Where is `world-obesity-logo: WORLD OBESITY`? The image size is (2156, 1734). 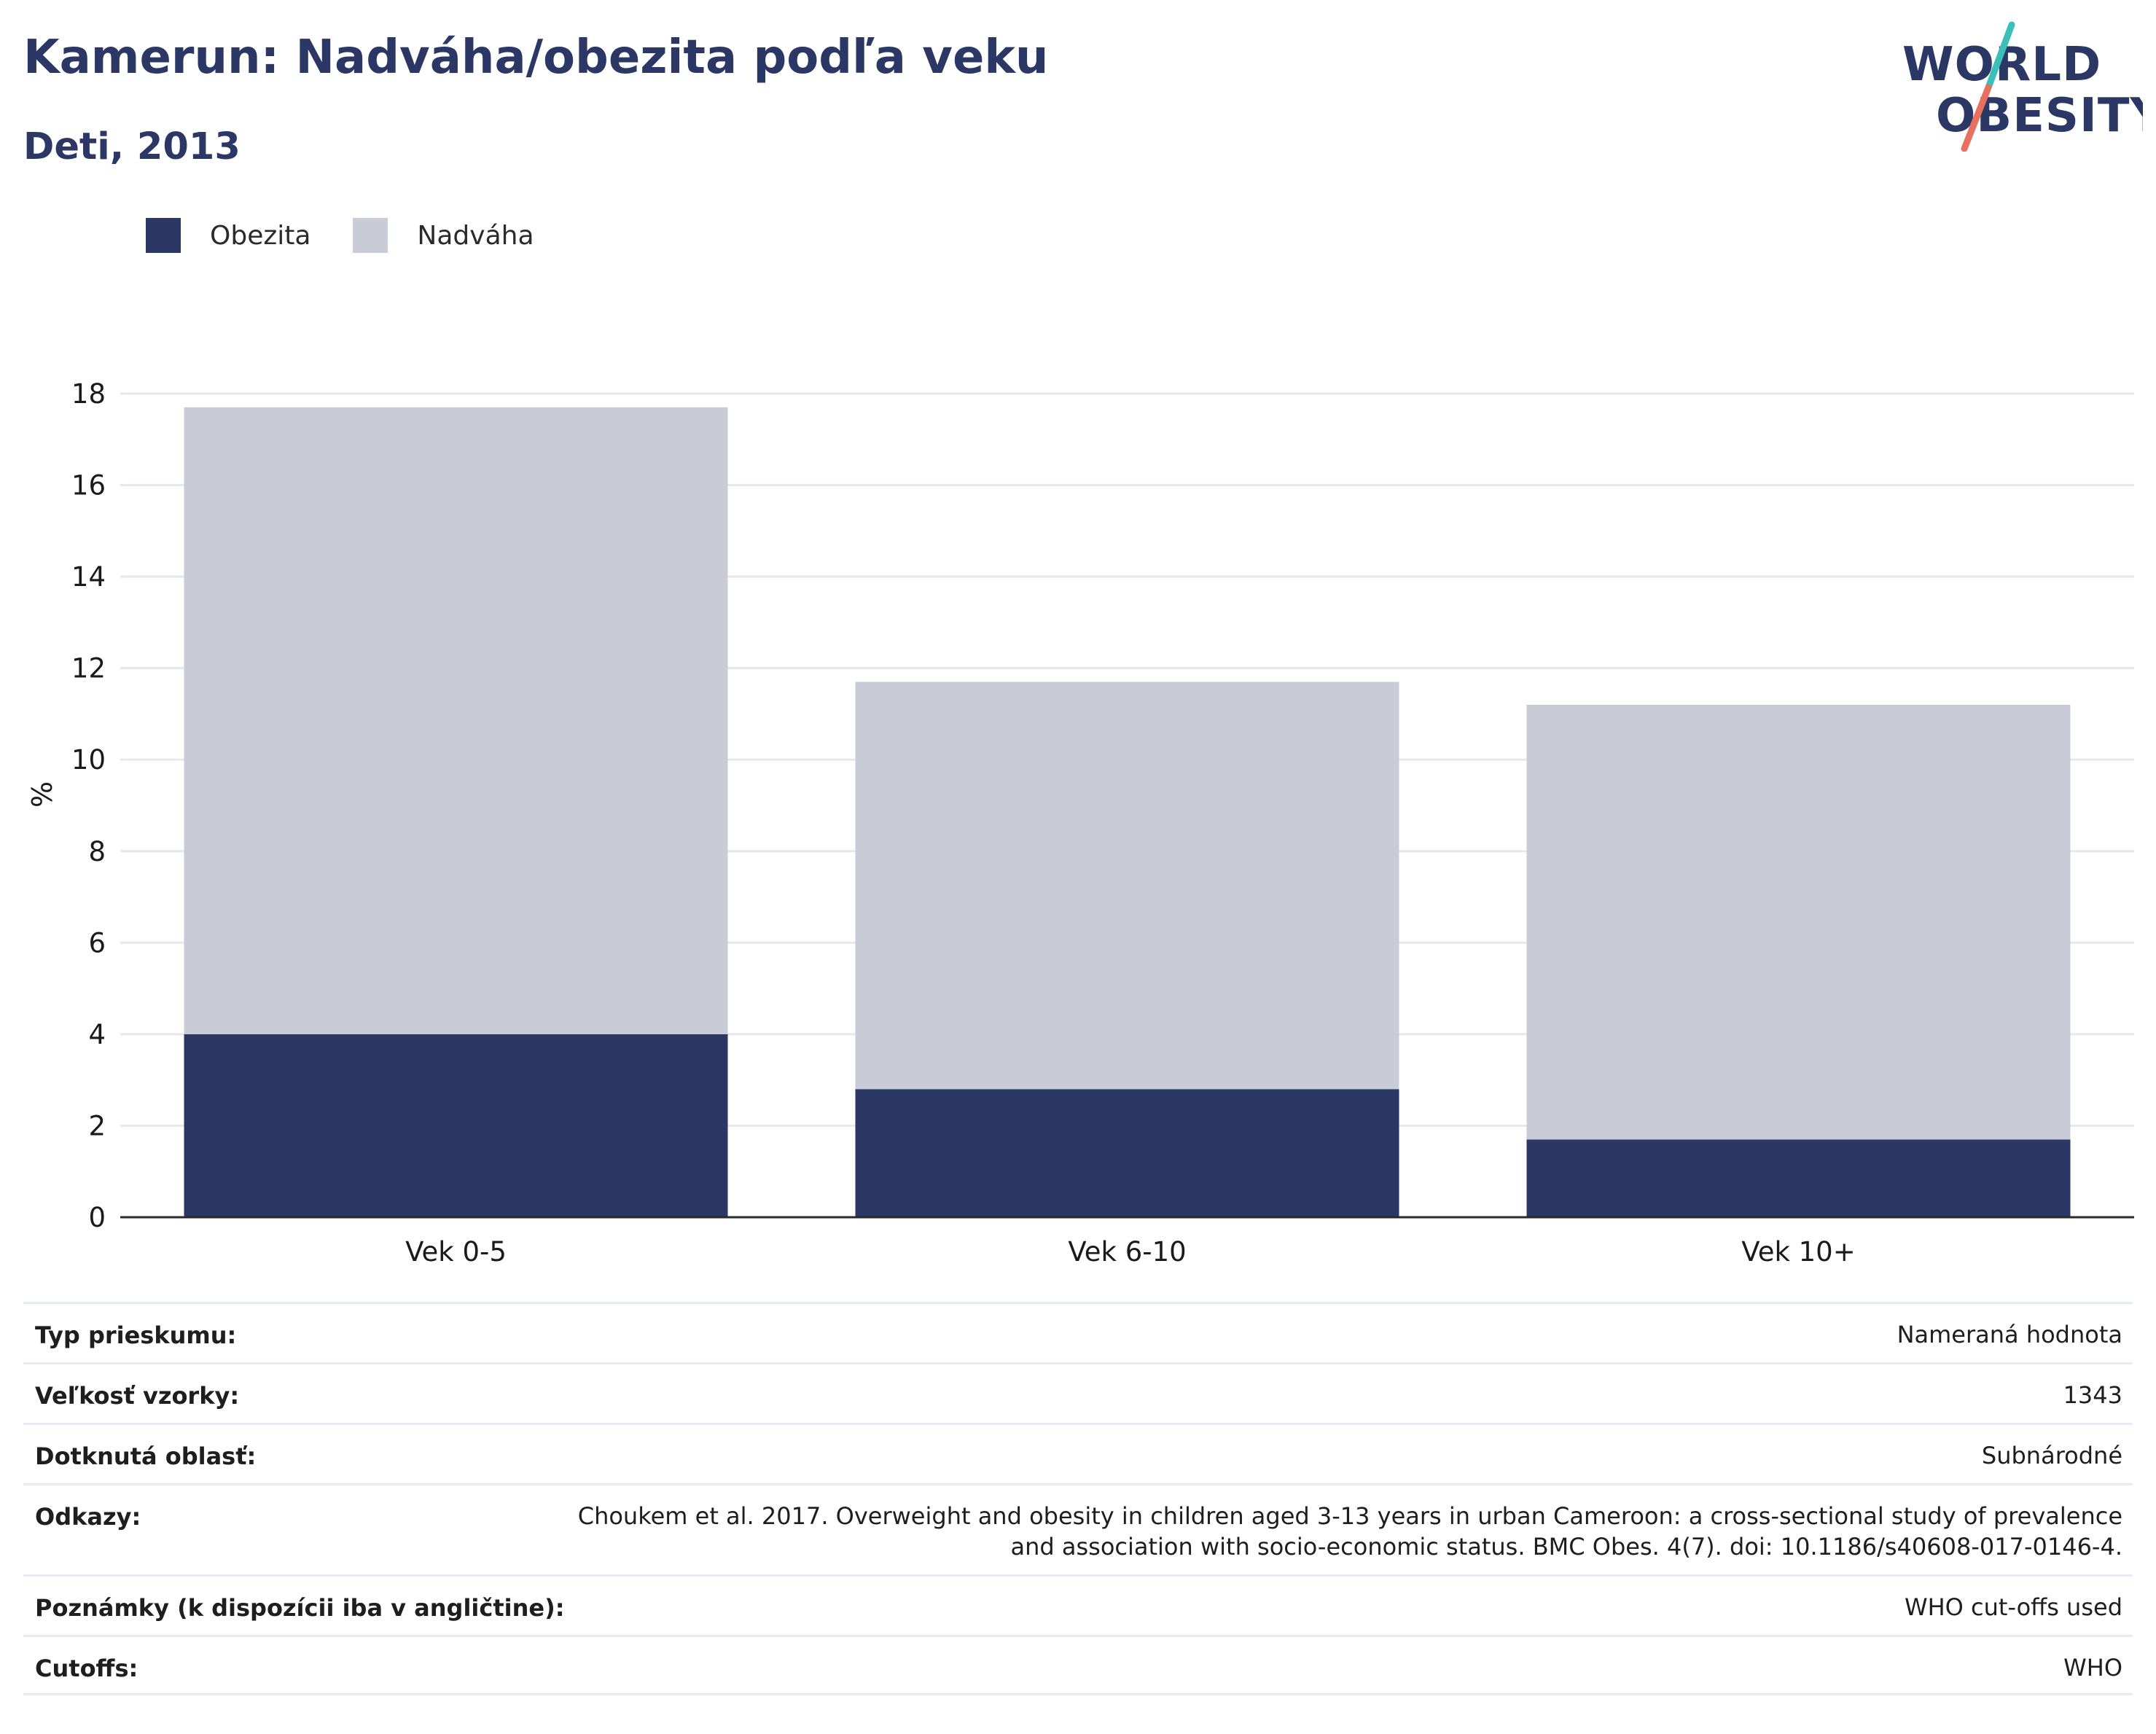
world-obesity-logo: WORLD OBESITY is located at coordinates (2023, 86).